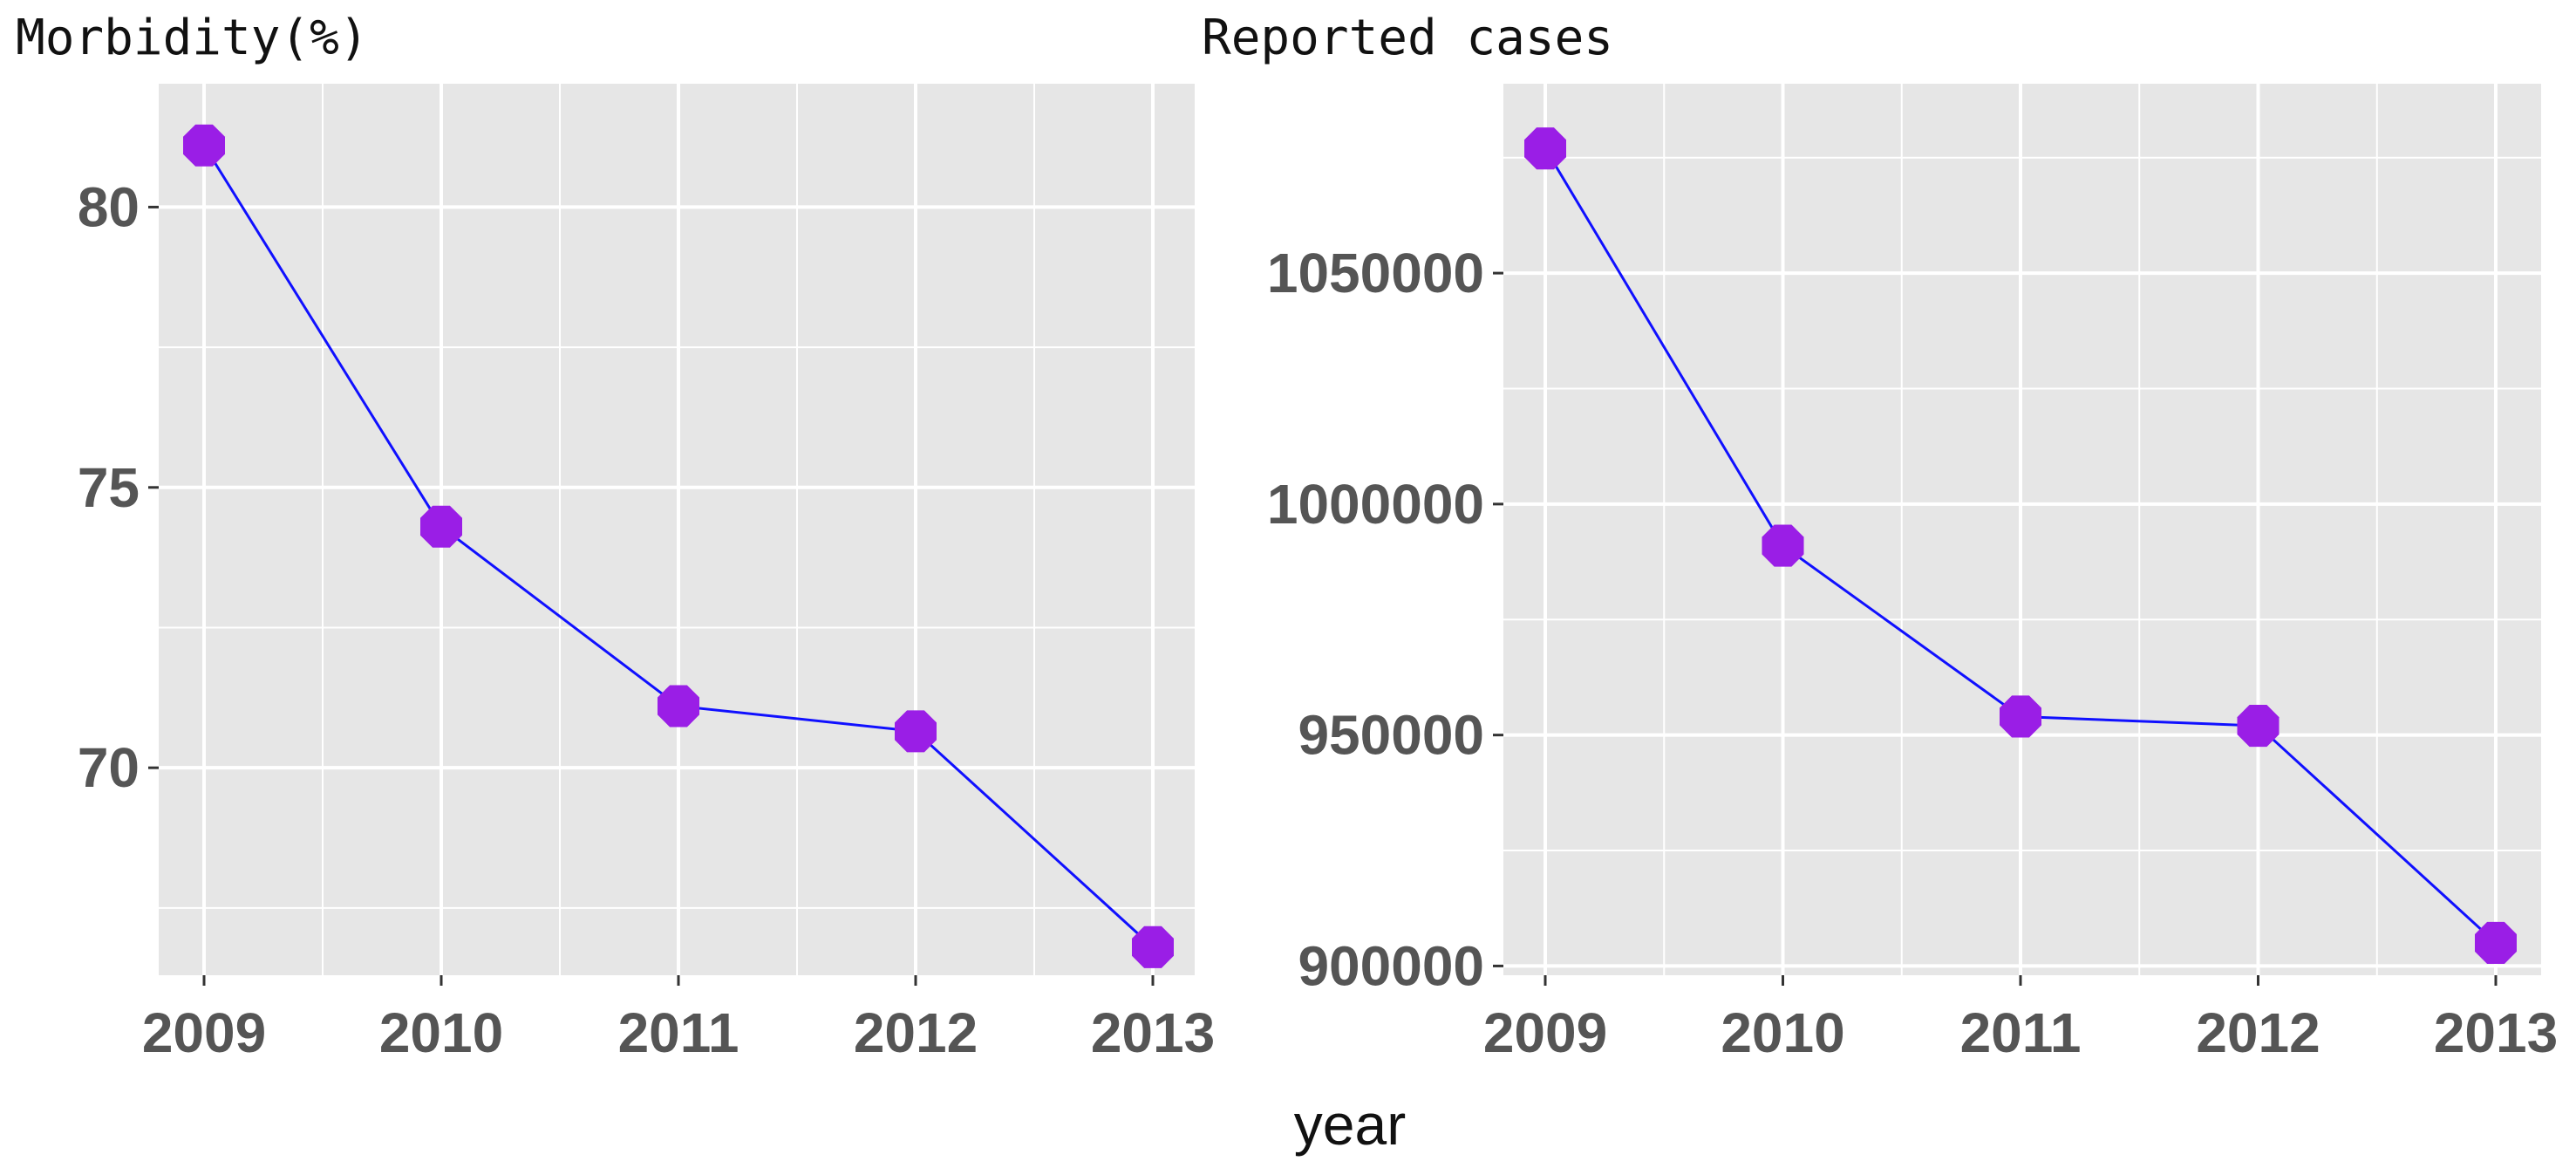 Image resolution: width=2576 pixels, height=1168 pixels. What do you see at coordinates (109, 206) in the screenshot?
I see `morbidity-y-tick-label: 80` at bounding box center [109, 206].